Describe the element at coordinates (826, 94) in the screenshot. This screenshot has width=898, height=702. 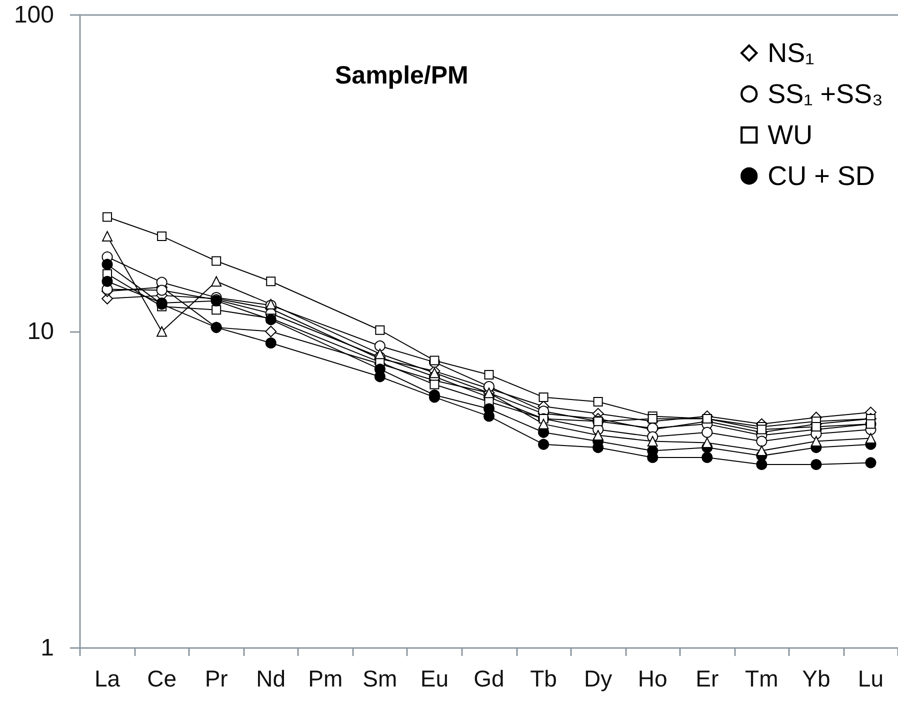
I see `legend-label: SS₁ +SS₃` at that location.